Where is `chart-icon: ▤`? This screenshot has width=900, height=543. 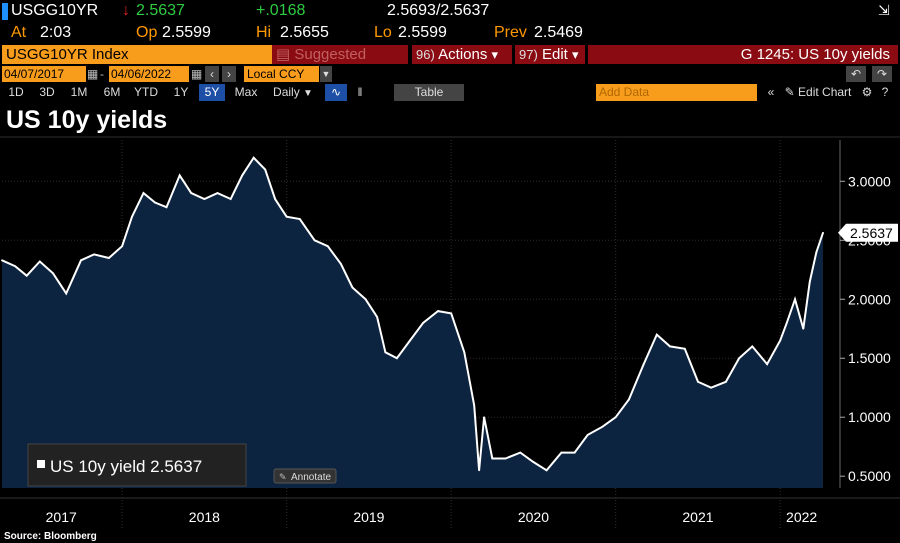 chart-icon: ▤ is located at coordinates (283, 54).